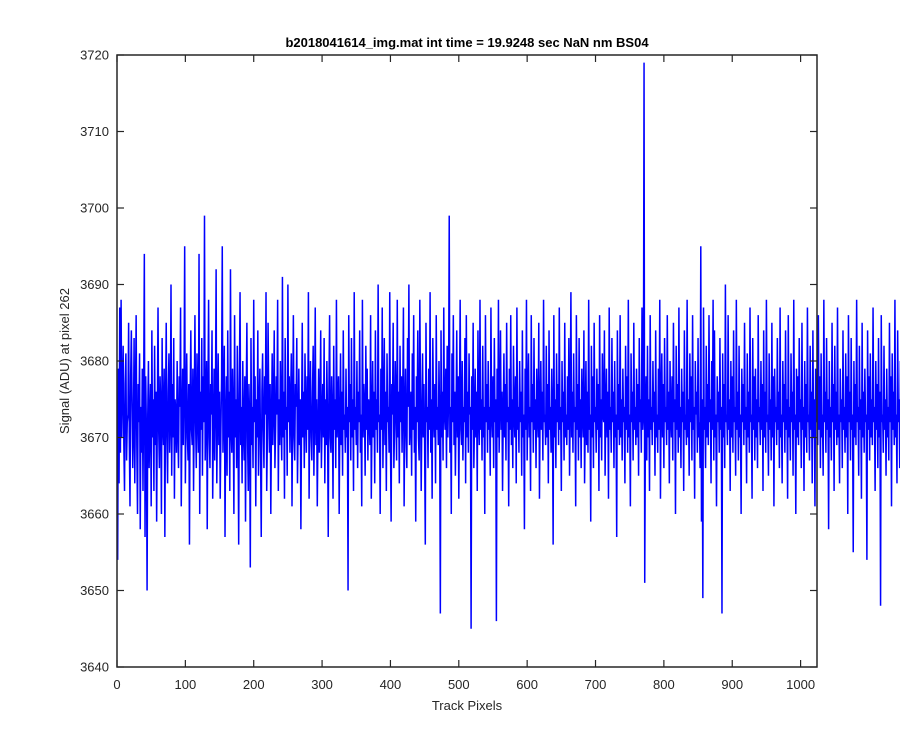 This screenshot has height=750, width=900. Describe the element at coordinates (732, 684) in the screenshot. I see `x-tick-label: 900` at that location.